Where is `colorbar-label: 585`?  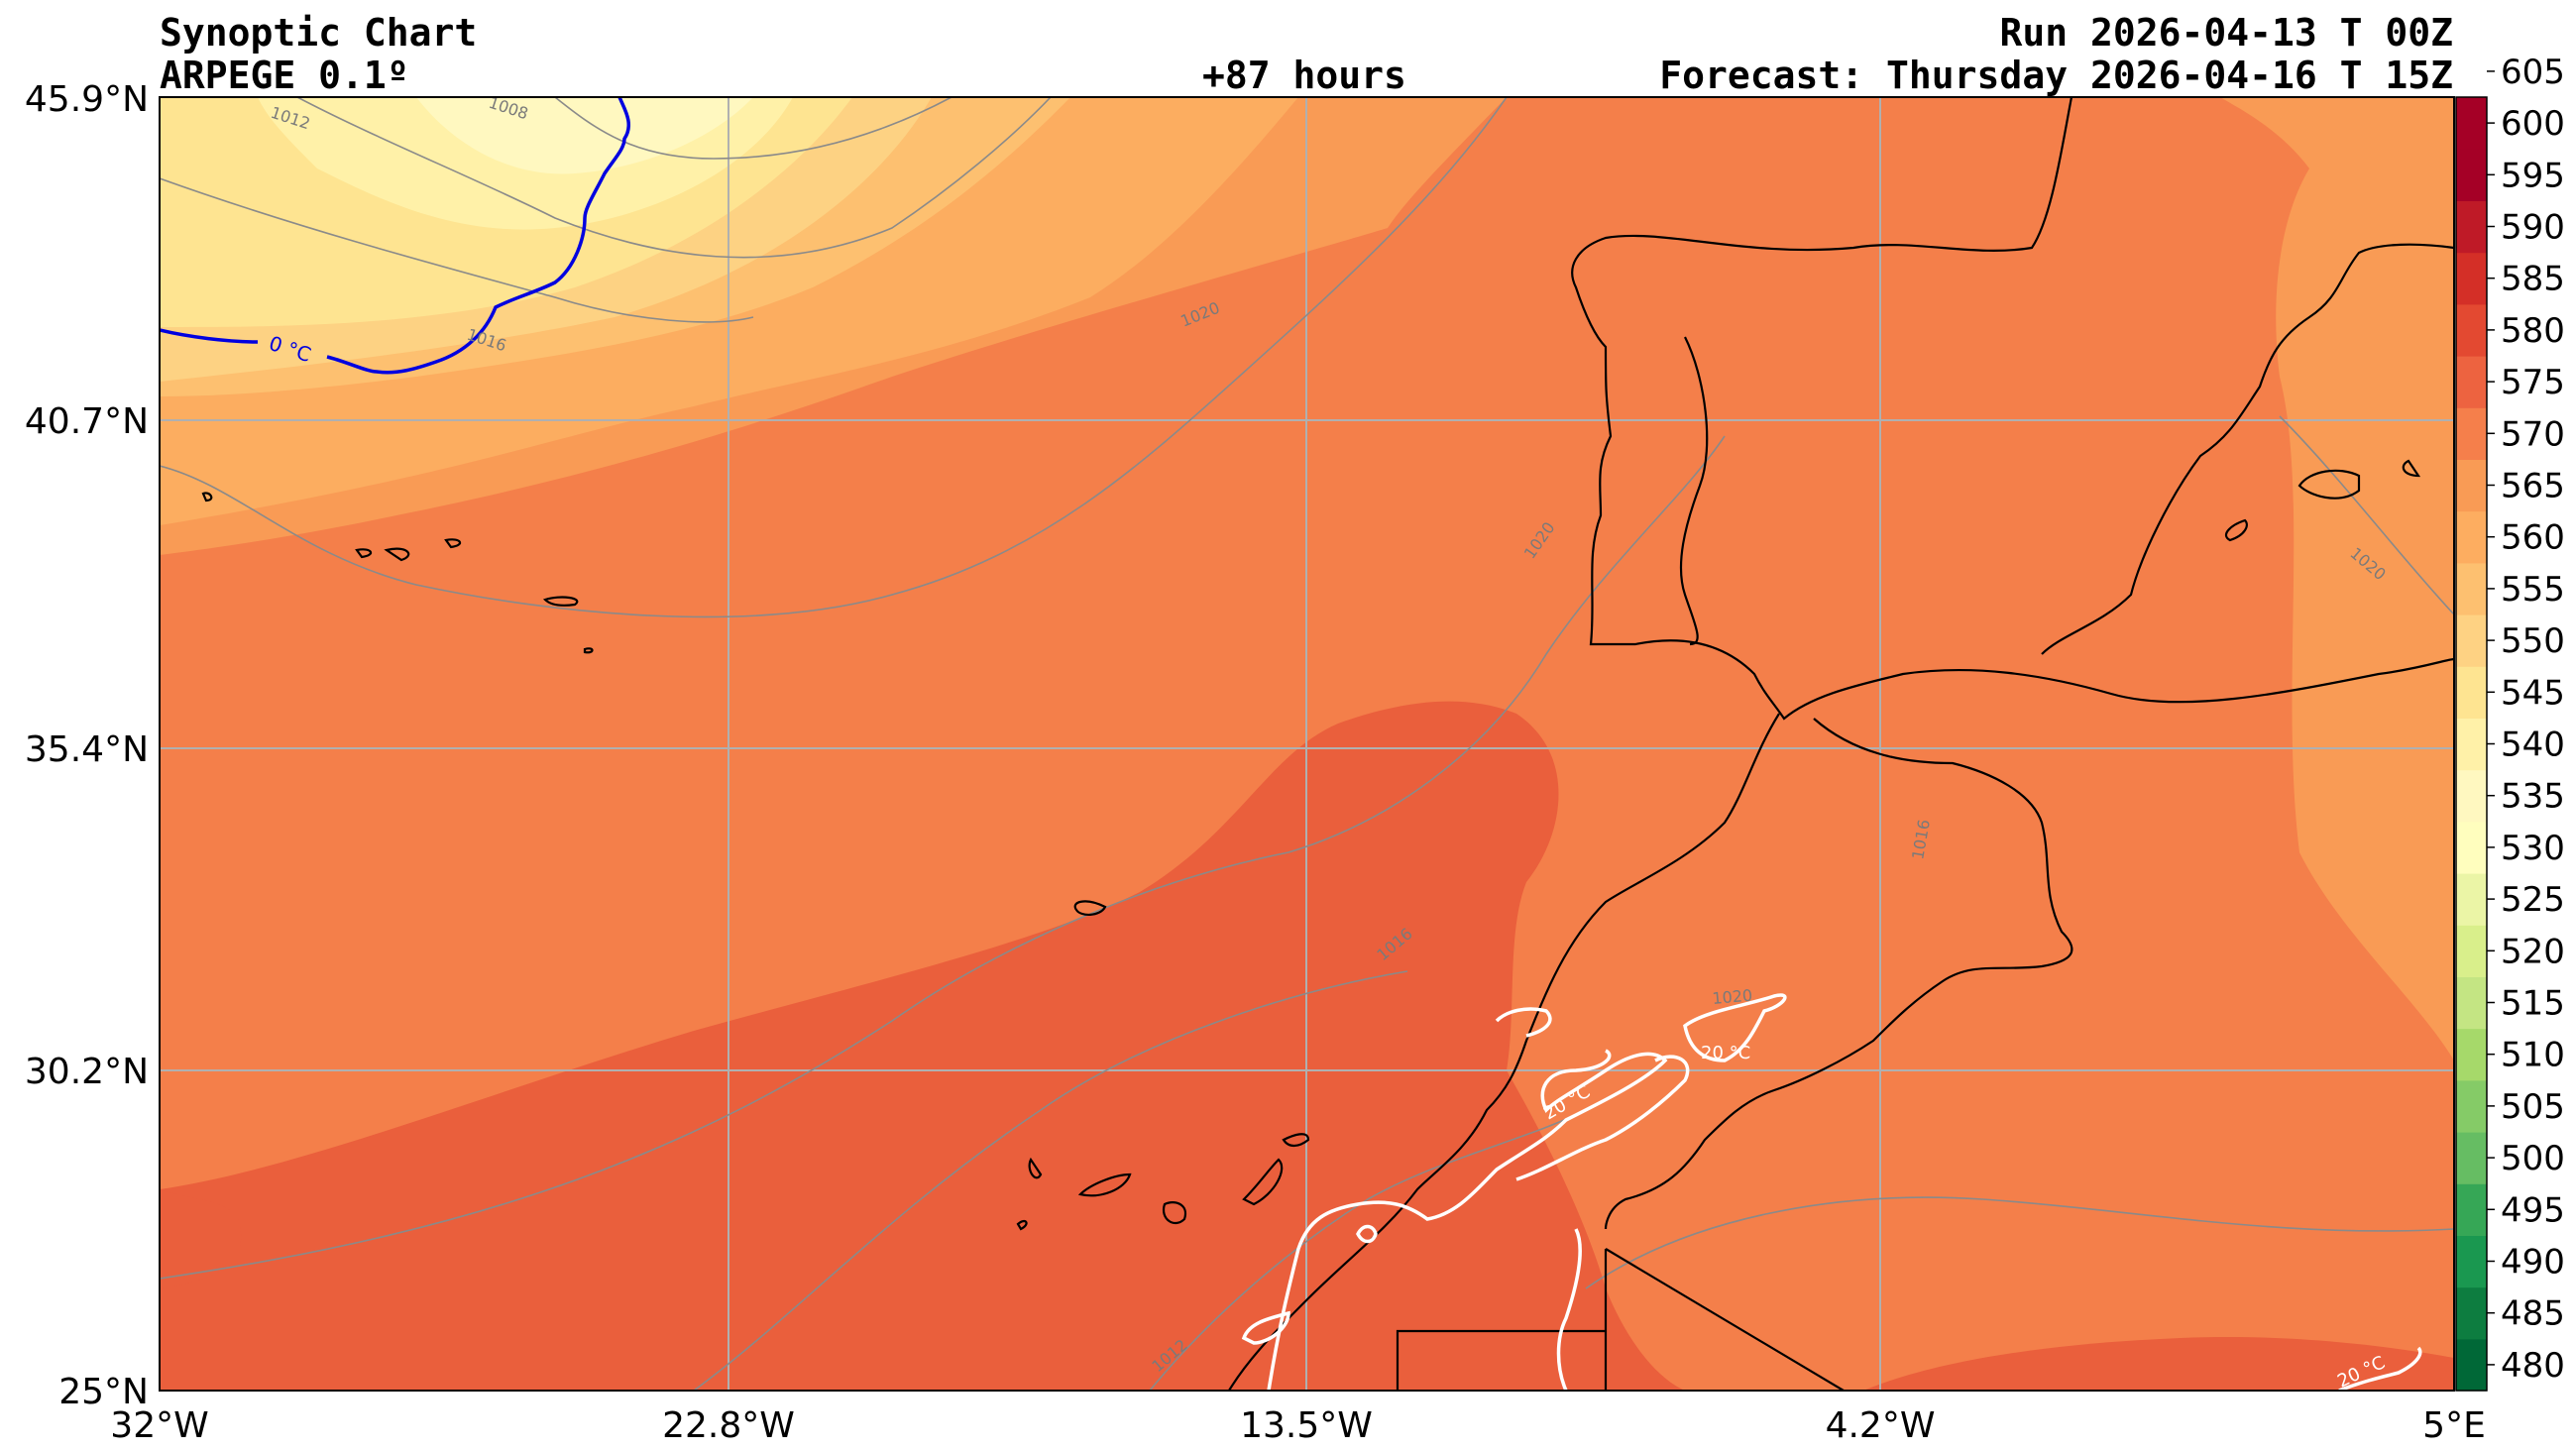 colorbar-label: 585 is located at coordinates (2533, 279).